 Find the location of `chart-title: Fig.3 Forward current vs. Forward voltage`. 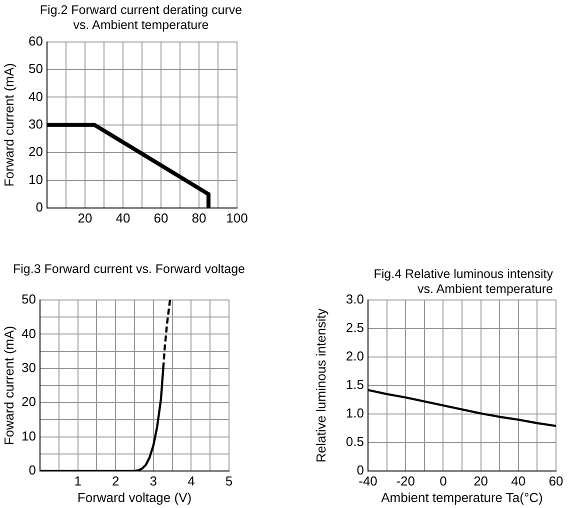

chart-title: Fig.3 Forward current vs. Forward voltage is located at coordinates (129, 269).